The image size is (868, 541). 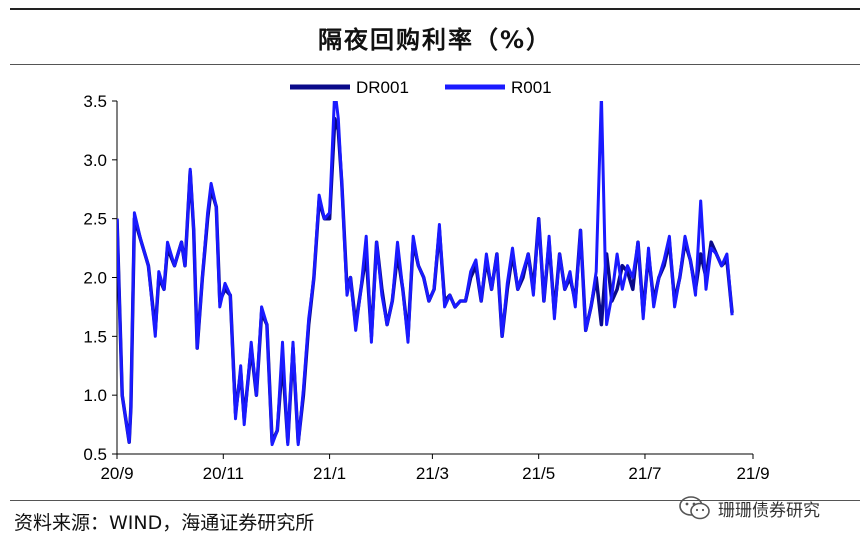 What do you see at coordinates (382, 87) in the screenshot?
I see `legend-label-dr001: DR001` at bounding box center [382, 87].